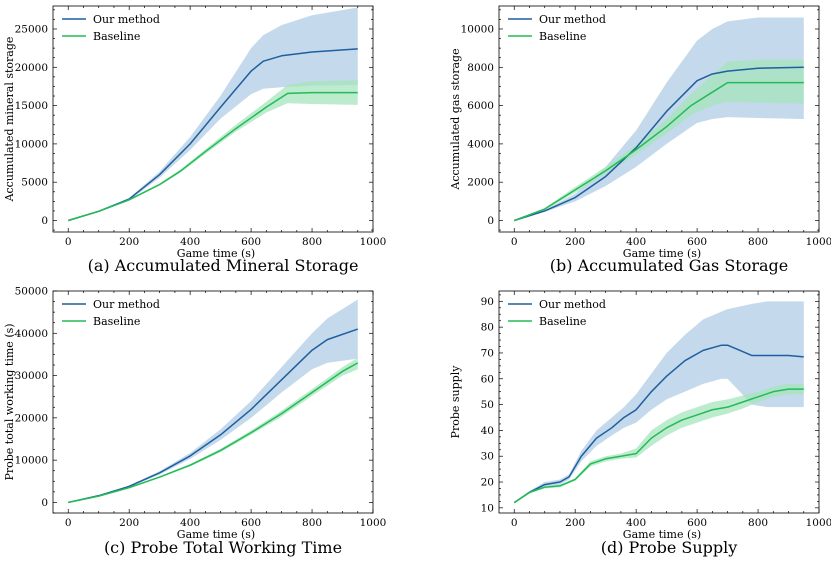 This screenshot has width=831, height=567. What do you see at coordinates (487, 457) in the screenshot?
I see `y-tick-label: 30` at bounding box center [487, 457].